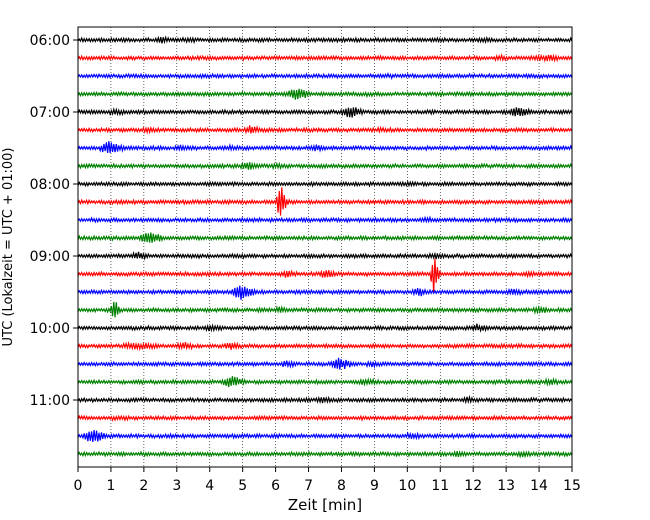 The width and height of the screenshot is (650, 520). What do you see at coordinates (374, 486) in the screenshot?
I see `x-tick-label: 9` at bounding box center [374, 486].